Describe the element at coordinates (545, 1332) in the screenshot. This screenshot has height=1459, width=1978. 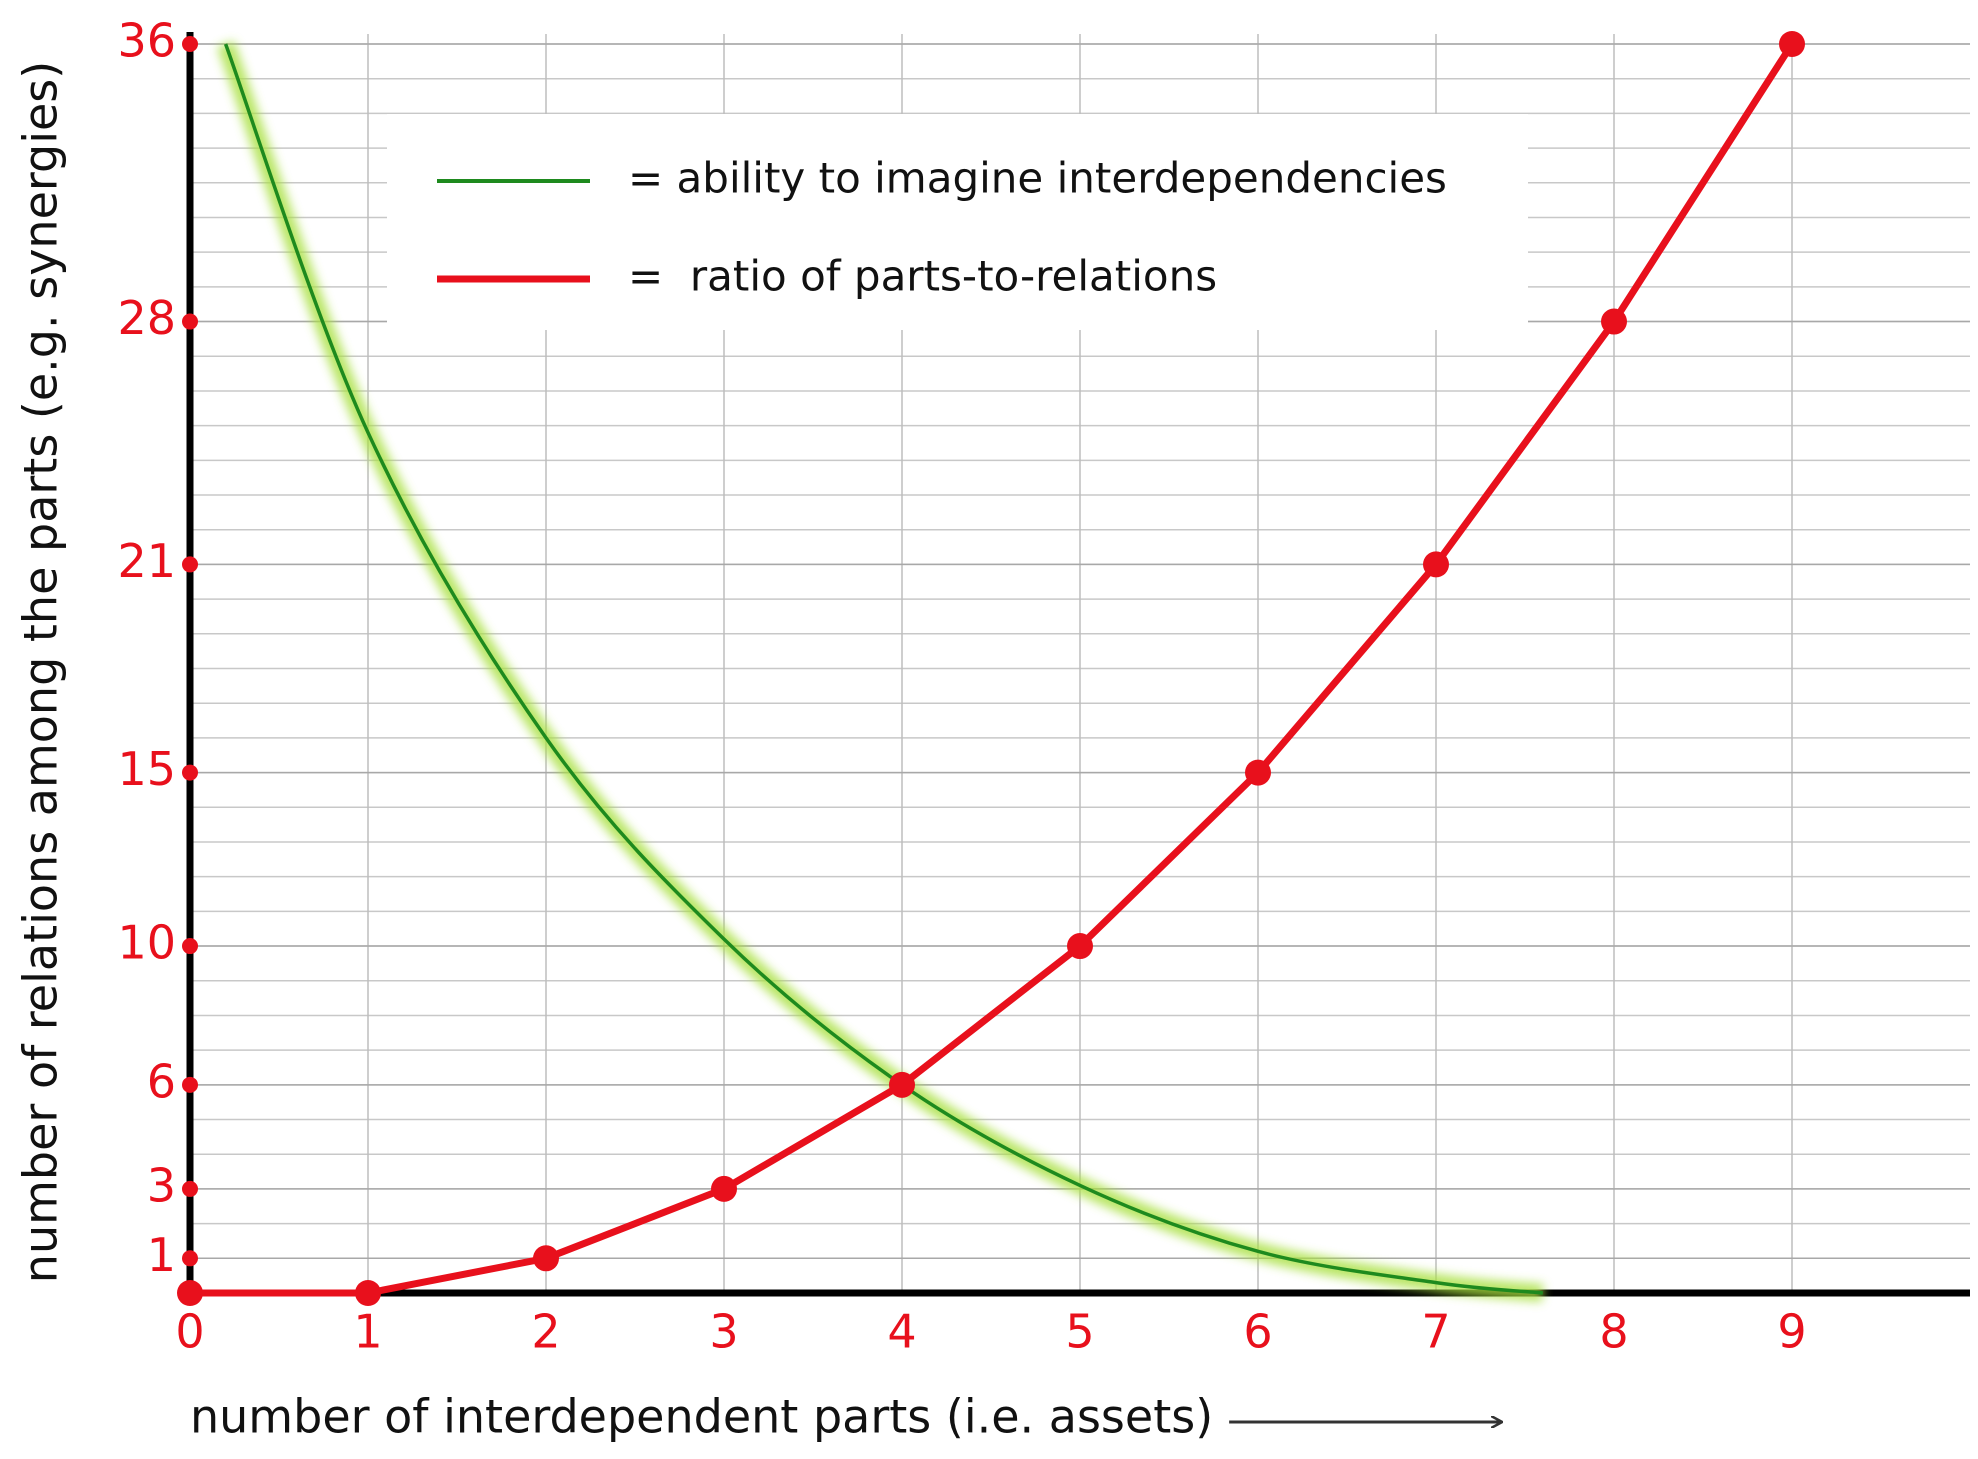
I see `x-tick-label: 2` at that location.